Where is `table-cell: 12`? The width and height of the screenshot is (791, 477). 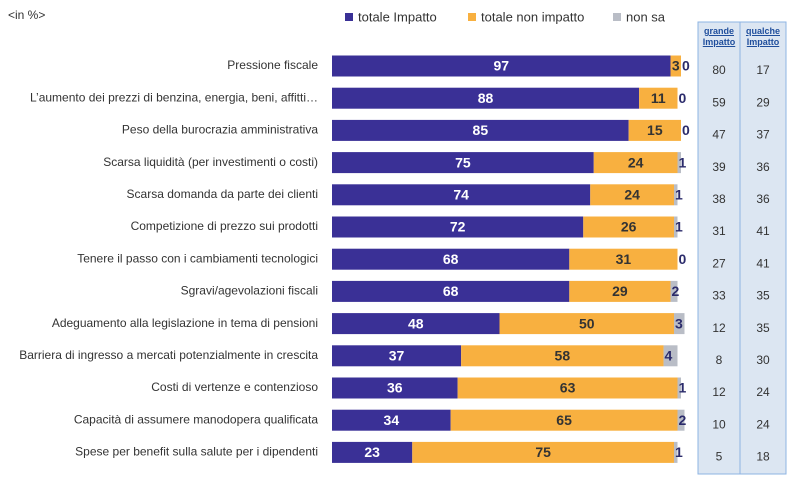 table-cell: 12 is located at coordinates (719, 392).